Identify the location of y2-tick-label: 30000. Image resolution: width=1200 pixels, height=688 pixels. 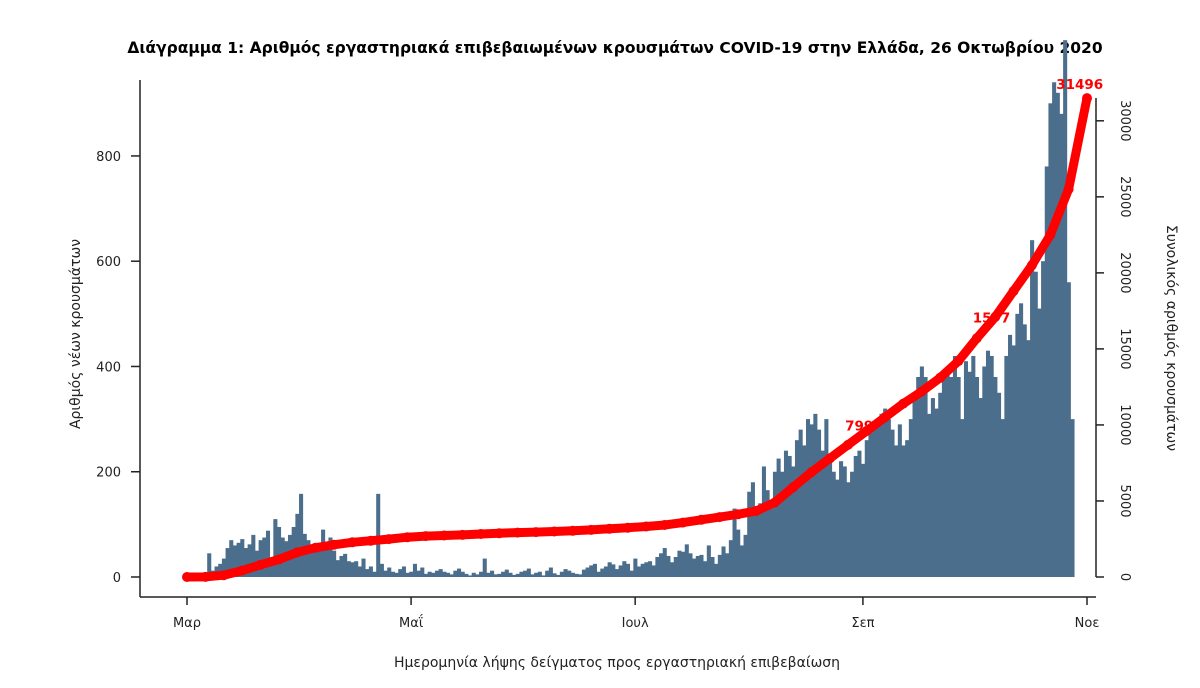
(1124, 120).